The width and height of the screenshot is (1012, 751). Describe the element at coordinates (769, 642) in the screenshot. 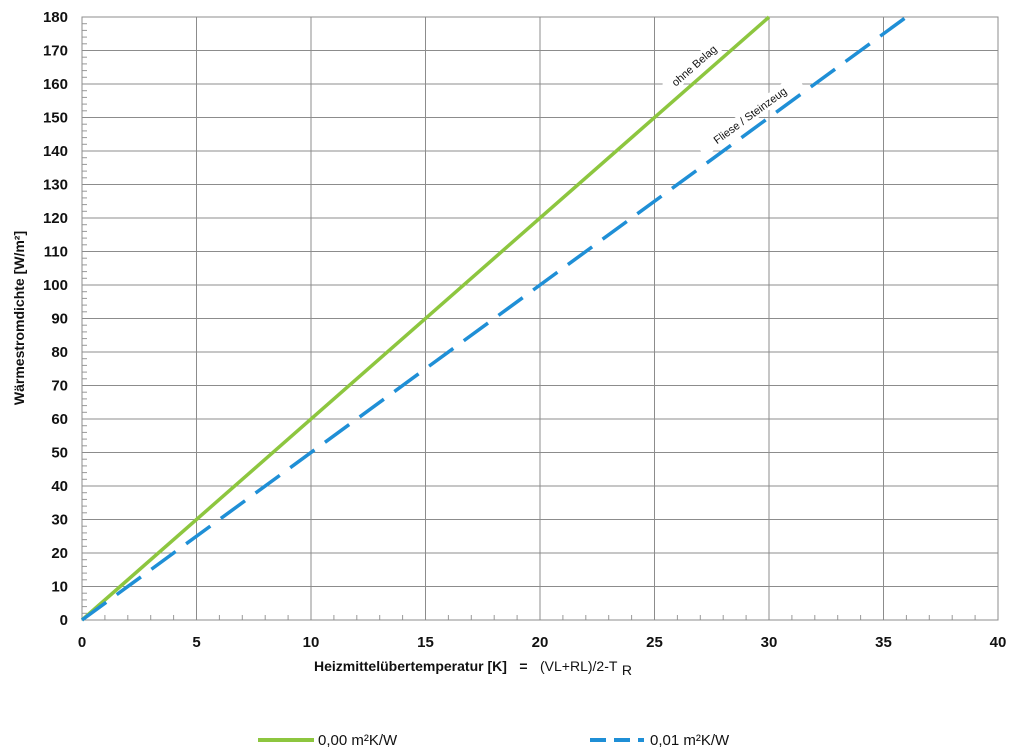

I see `x-tick-label: 30` at that location.